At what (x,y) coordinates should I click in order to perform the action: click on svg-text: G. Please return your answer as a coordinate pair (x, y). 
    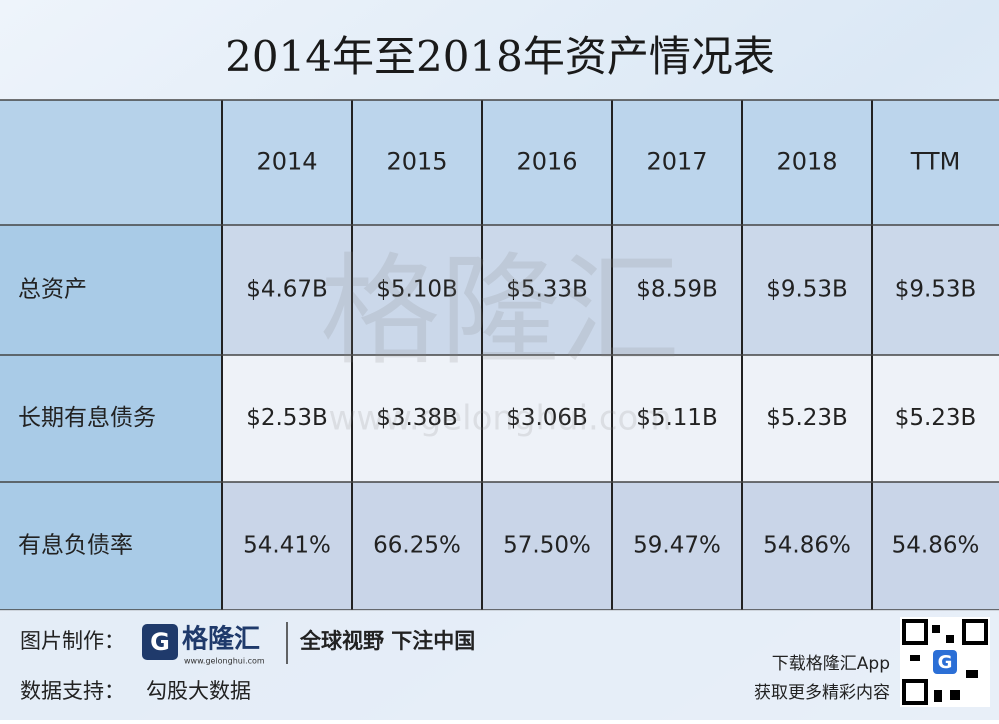
    Looking at the image, I should click on (945, 662).